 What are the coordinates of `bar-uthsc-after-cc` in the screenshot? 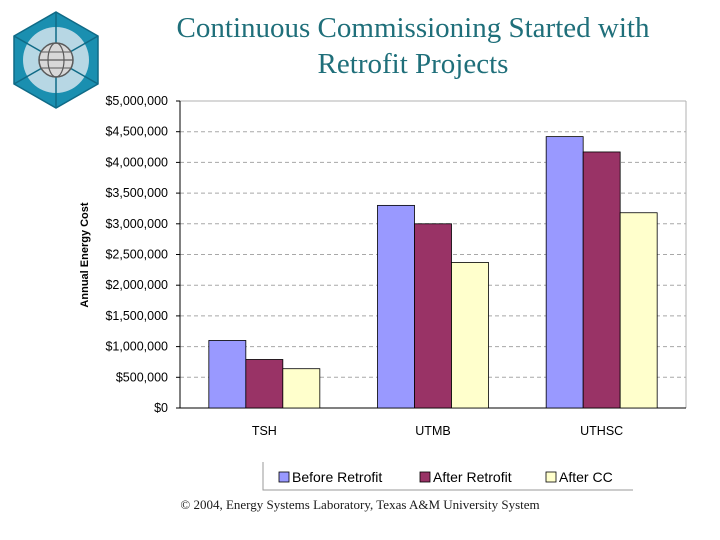 It's located at (638, 310).